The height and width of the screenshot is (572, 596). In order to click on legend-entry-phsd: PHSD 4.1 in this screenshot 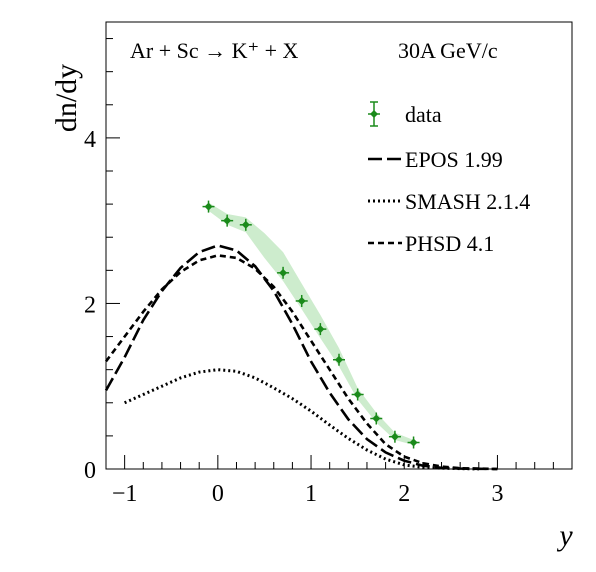, I will do `click(431, 243)`.